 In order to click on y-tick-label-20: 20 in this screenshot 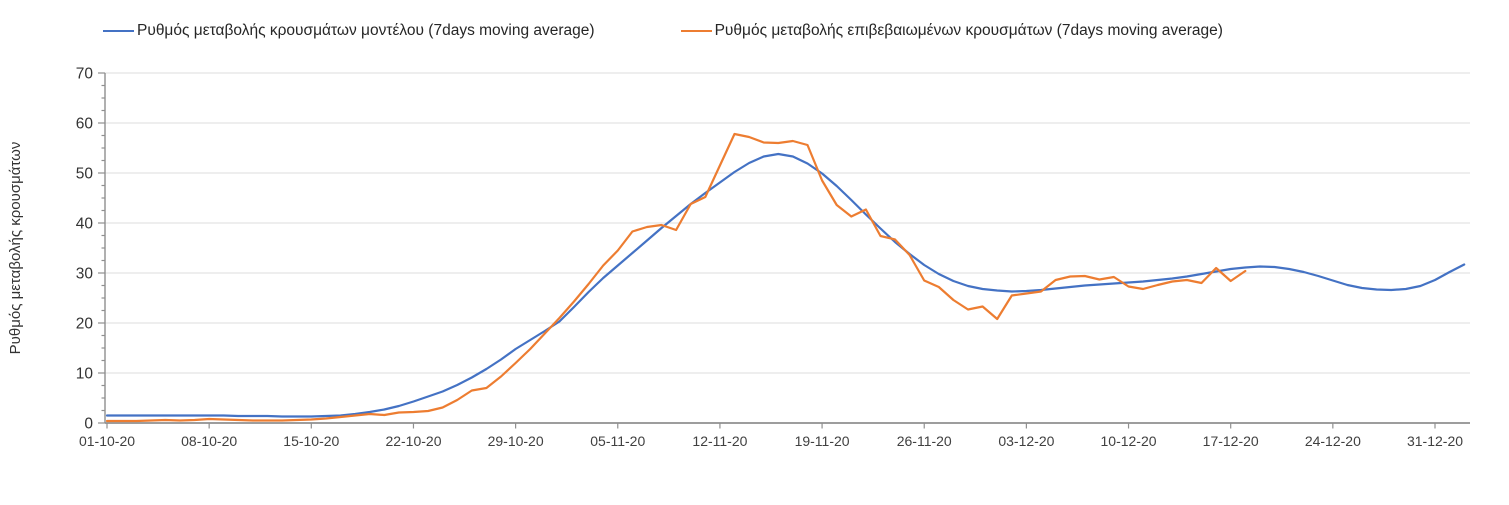, I will do `click(85, 324)`.